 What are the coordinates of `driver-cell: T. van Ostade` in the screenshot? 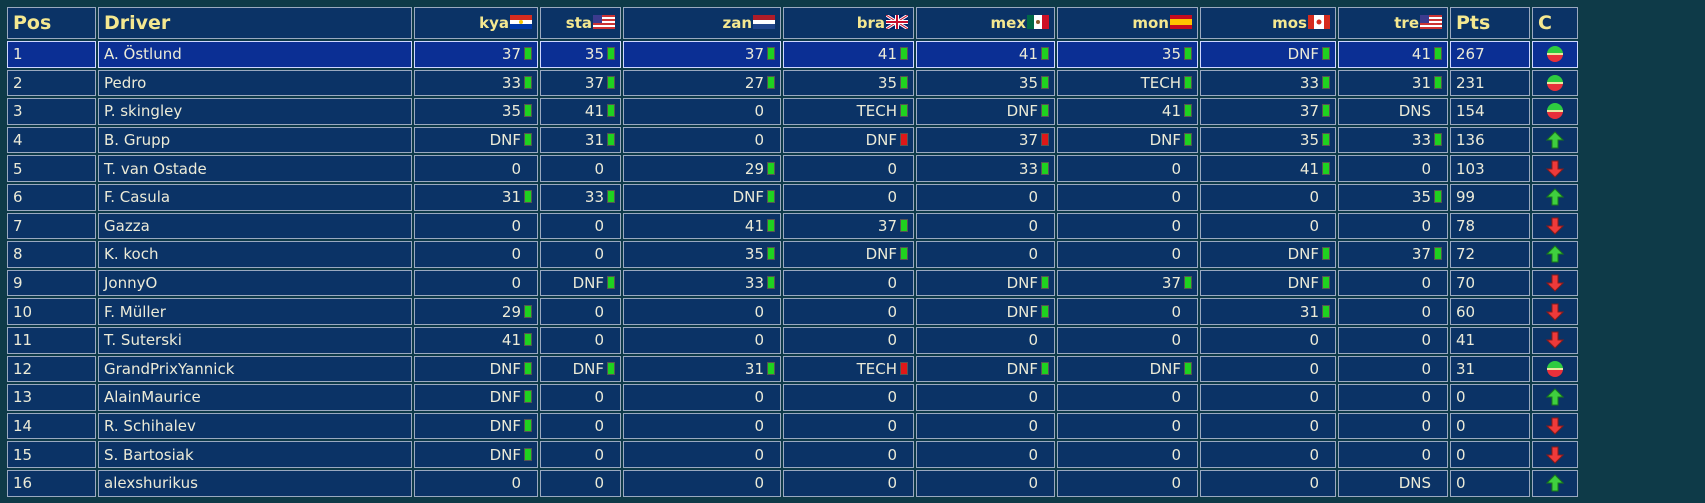 It's located at (255, 168).